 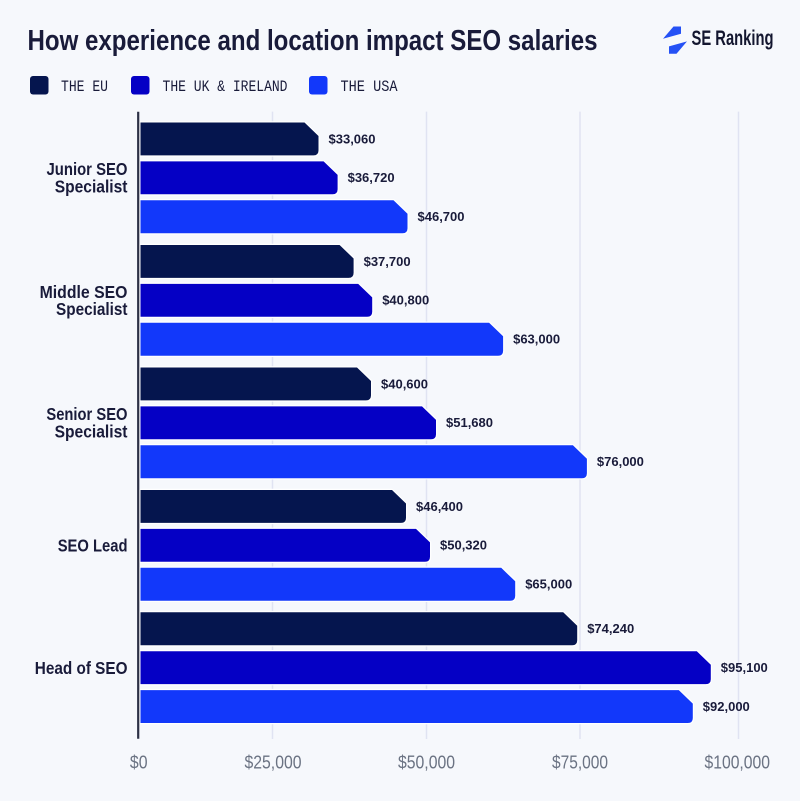 What do you see at coordinates (387, 261) in the screenshot?
I see `svg-text: $37,700` at bounding box center [387, 261].